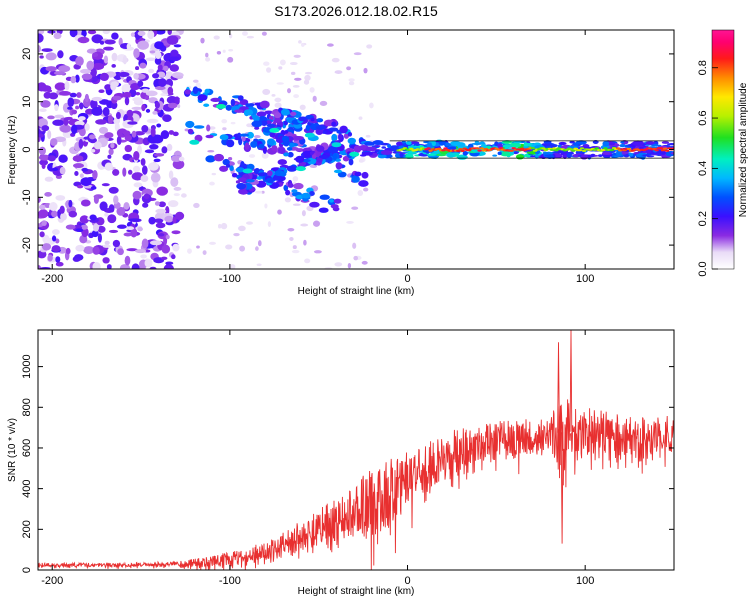  I want to click on heatmap-y-label: Frequency (Hz), so click(12, 150).